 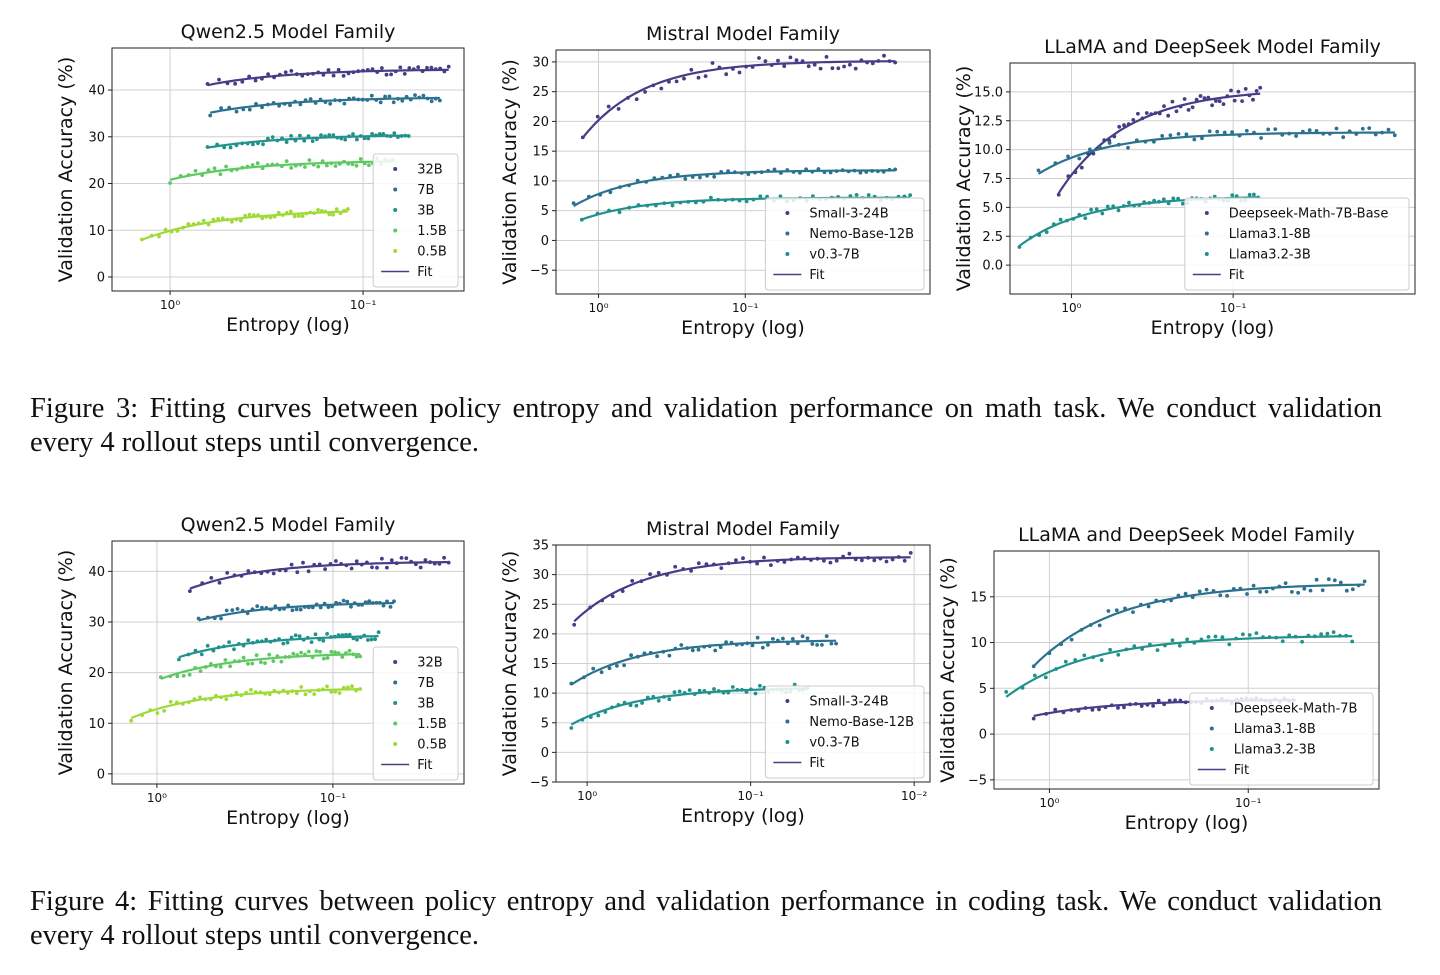 I want to click on y-tick-label: −5, so click(x=539, y=271).